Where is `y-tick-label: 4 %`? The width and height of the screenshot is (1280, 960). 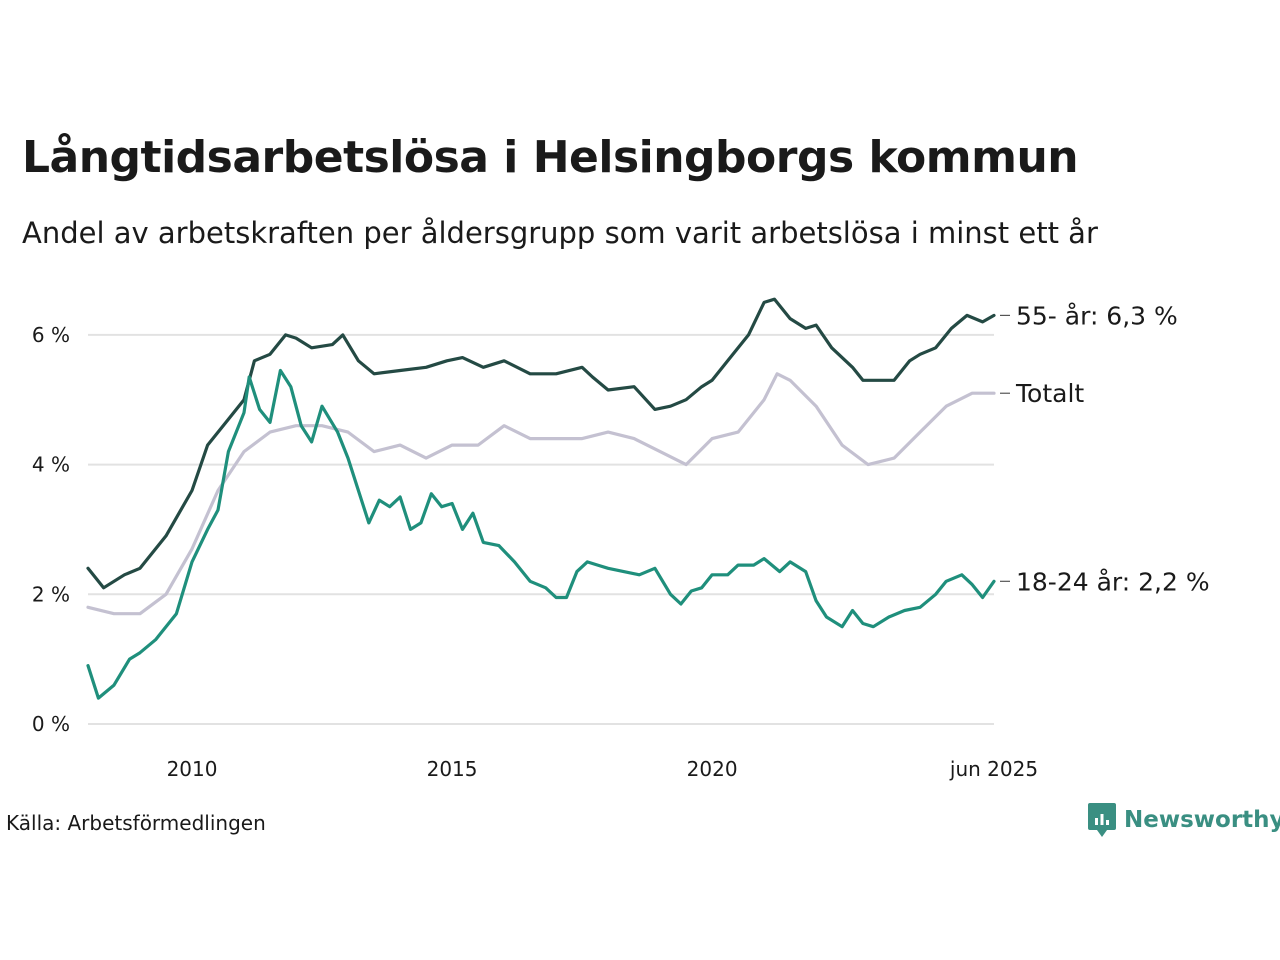
y-tick-label: 4 % is located at coordinates (51, 465).